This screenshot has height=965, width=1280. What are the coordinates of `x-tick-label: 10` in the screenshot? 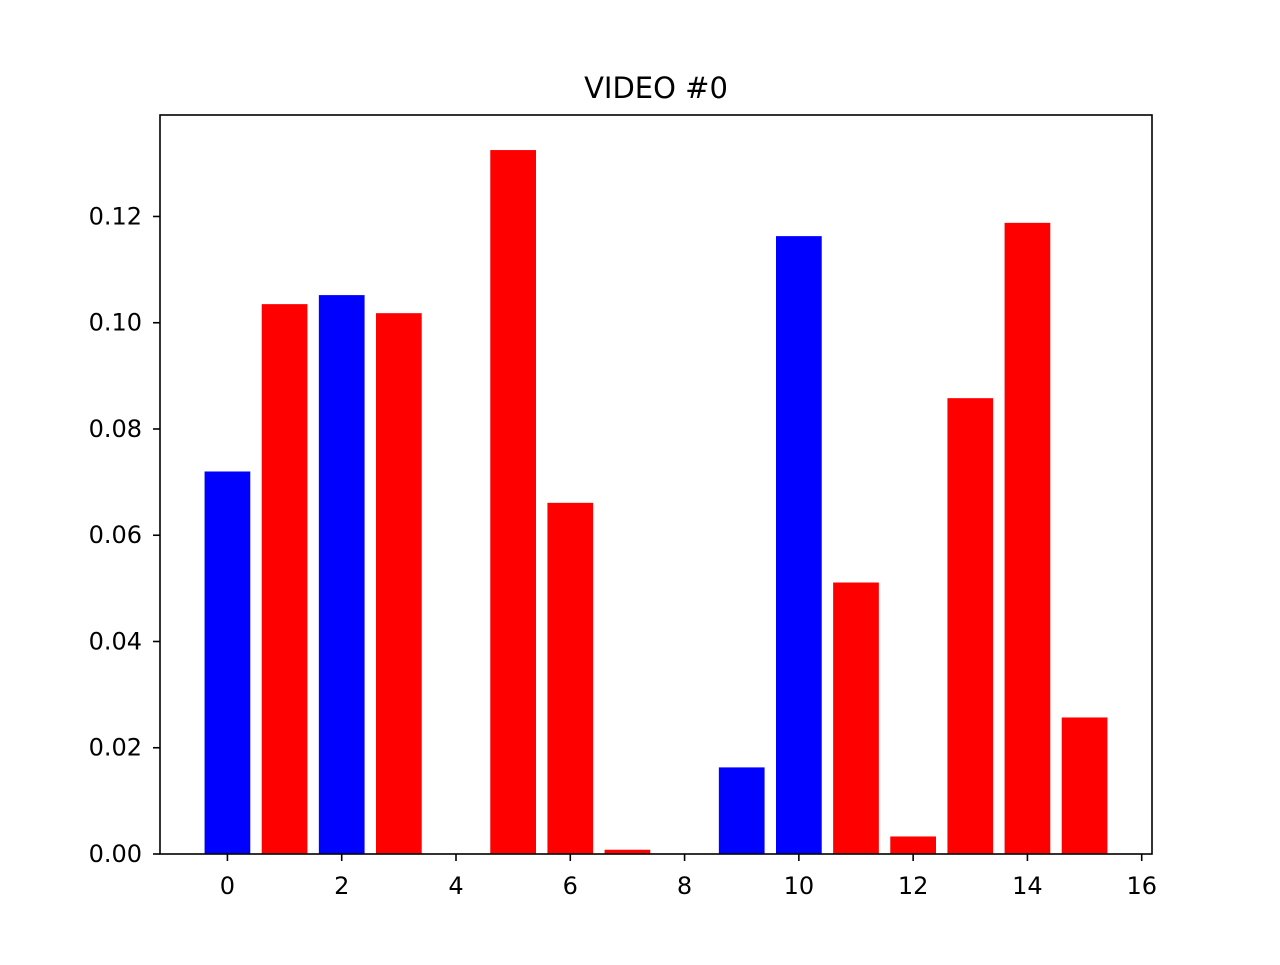 It's located at (799, 886).